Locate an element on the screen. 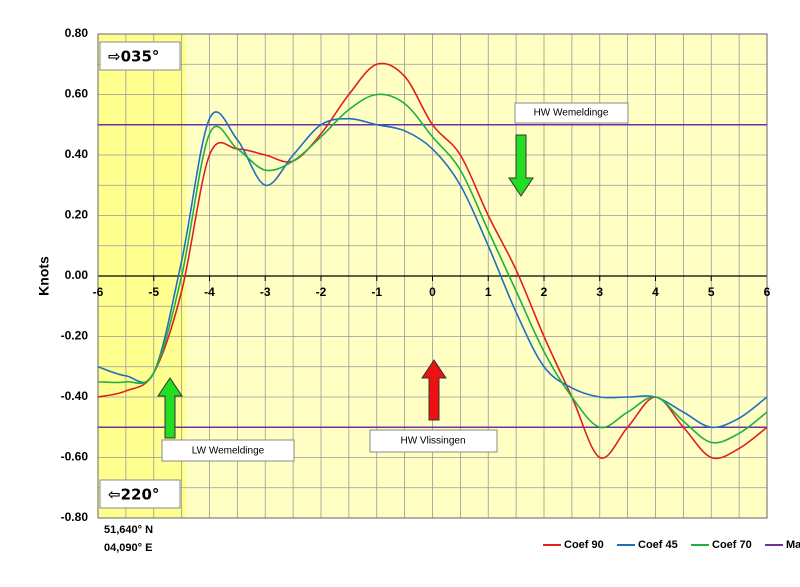 The image size is (800, 587). arrow-down is located at coordinates (521, 165).